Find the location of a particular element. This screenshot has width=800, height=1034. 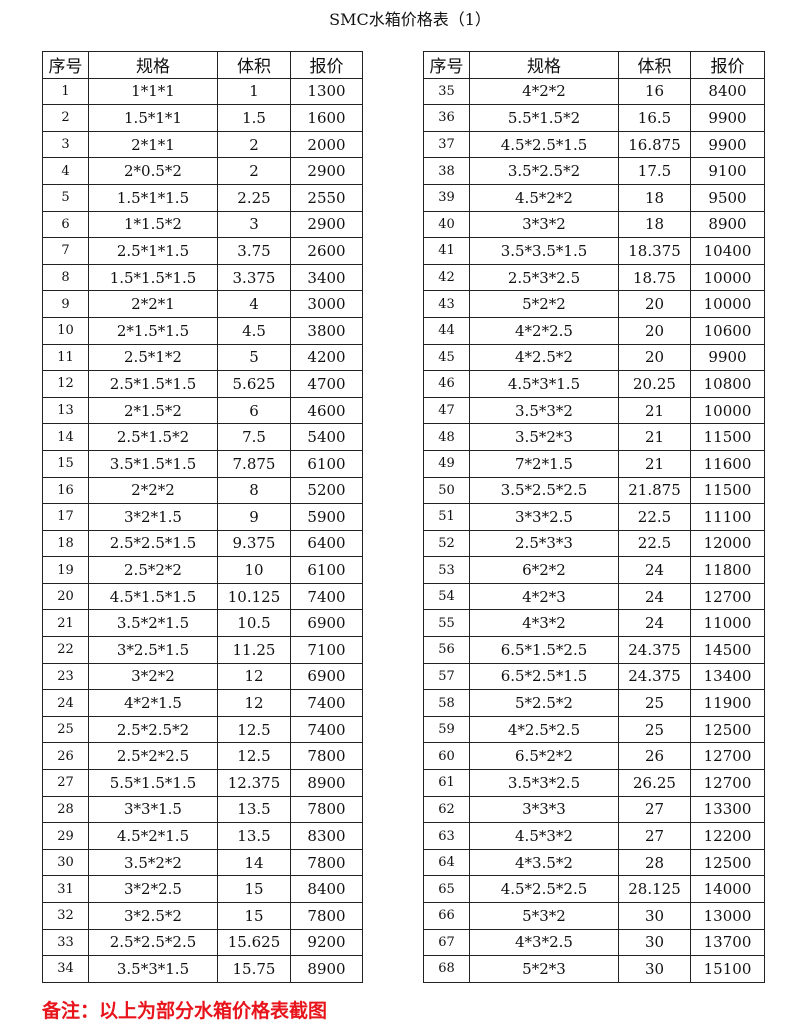

cell-price: 9900 is located at coordinates (727, 144).